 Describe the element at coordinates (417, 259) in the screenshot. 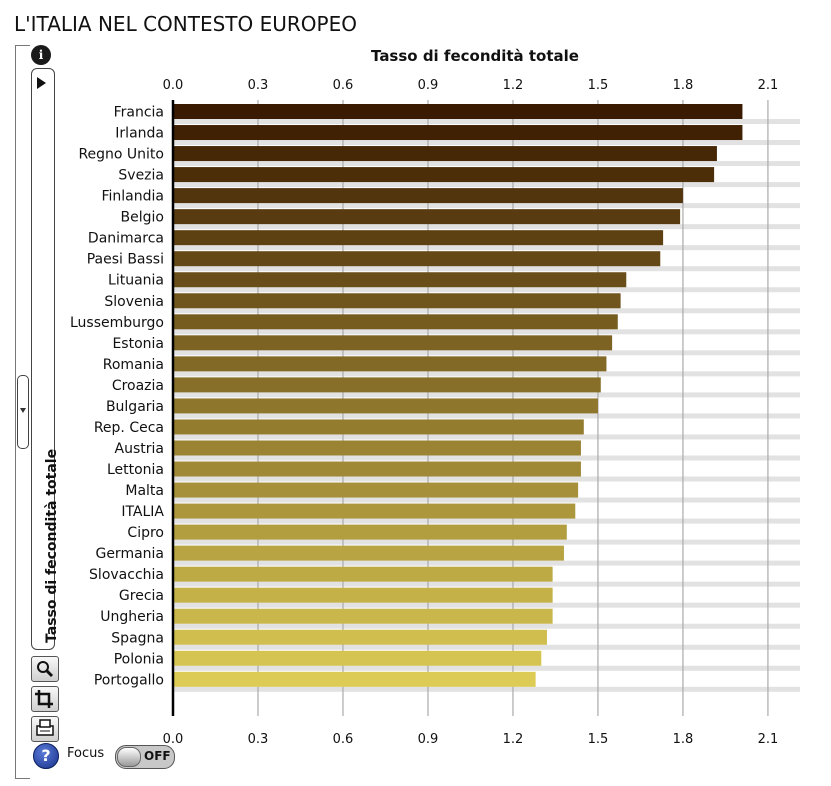

I see `bar-paesi-bassi` at that location.